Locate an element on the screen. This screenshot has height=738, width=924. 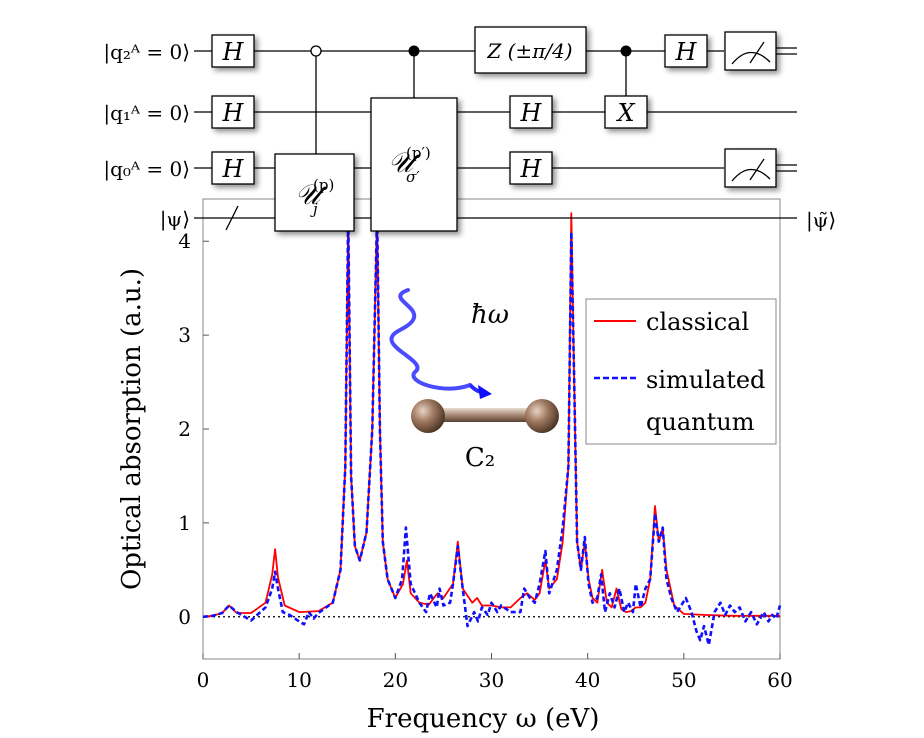
carbon-atom-right is located at coordinates (542, 416).